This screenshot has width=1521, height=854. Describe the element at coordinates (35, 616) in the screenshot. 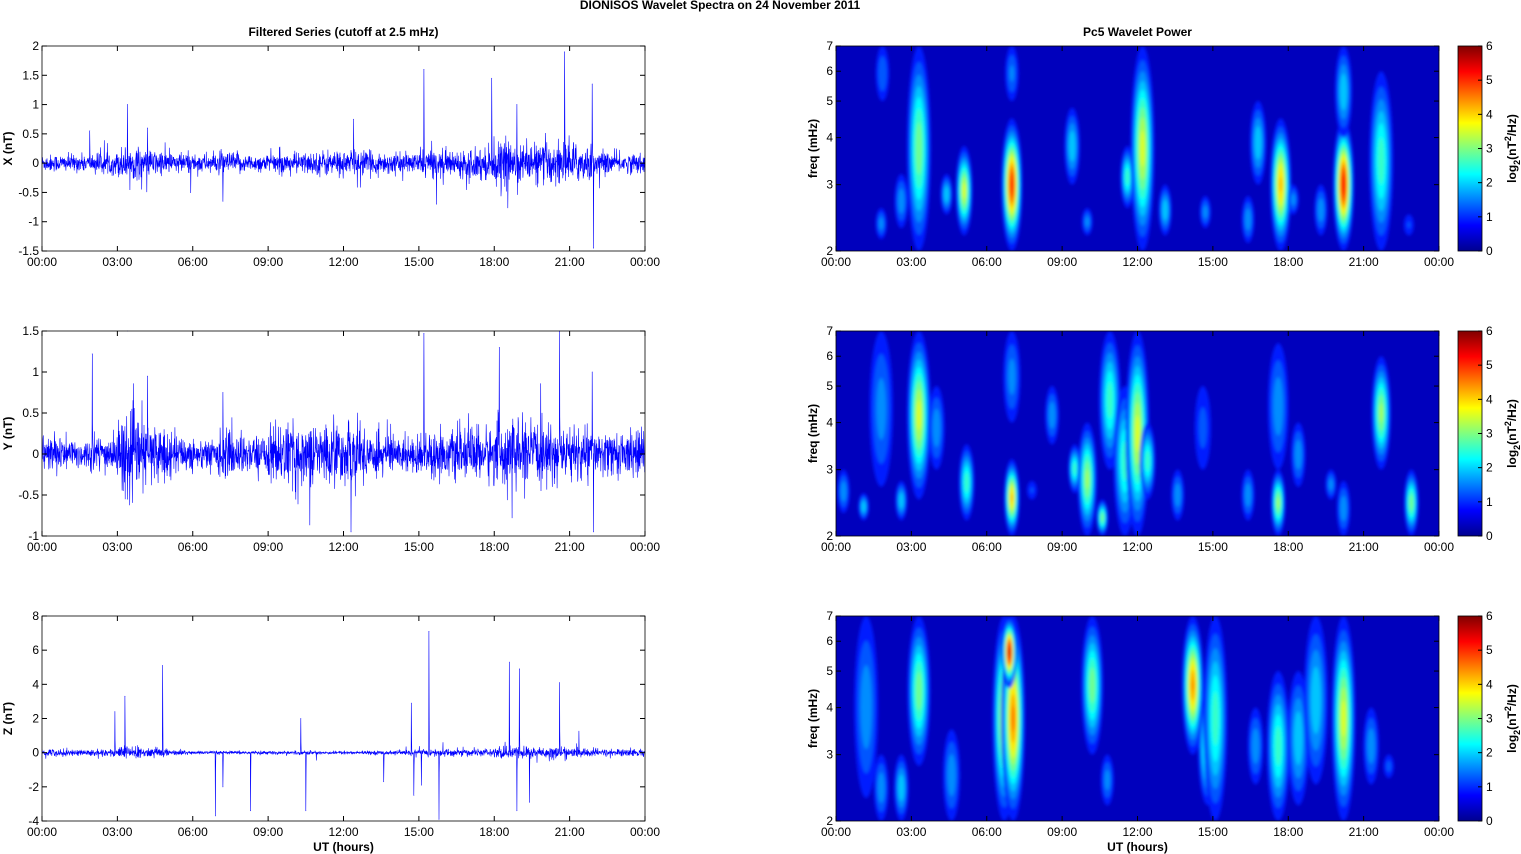

I see `y-tick-label: 8` at that location.